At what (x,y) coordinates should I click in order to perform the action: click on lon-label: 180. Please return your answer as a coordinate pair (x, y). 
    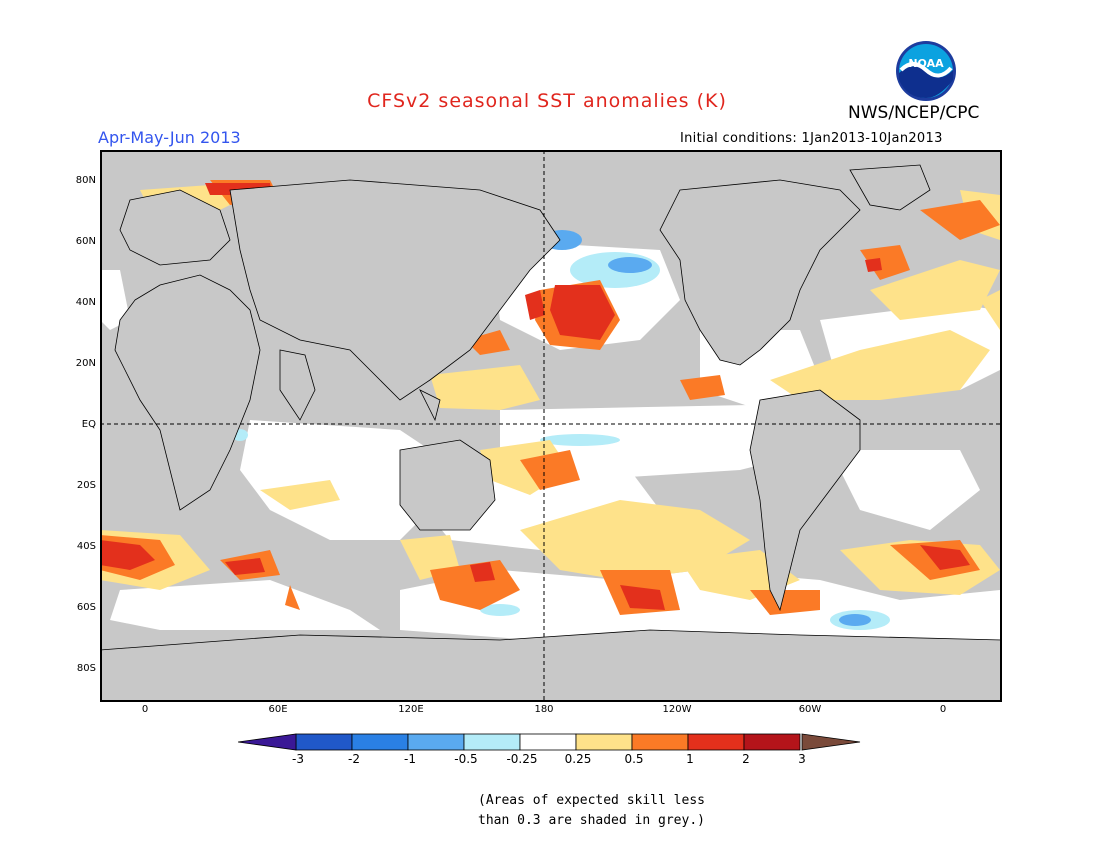
    Looking at the image, I should click on (544, 709).